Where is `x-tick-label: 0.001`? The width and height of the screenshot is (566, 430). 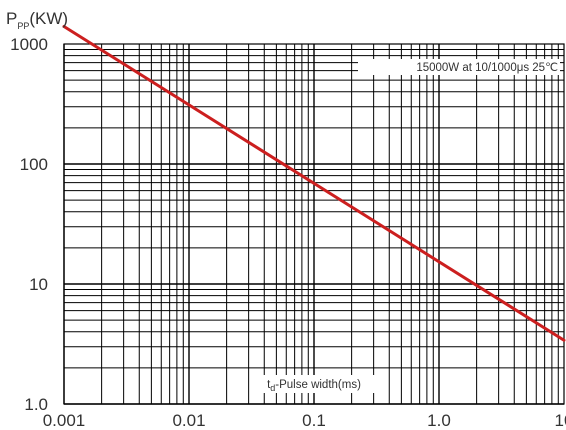 x-tick-label: 0.001 is located at coordinates (64, 420).